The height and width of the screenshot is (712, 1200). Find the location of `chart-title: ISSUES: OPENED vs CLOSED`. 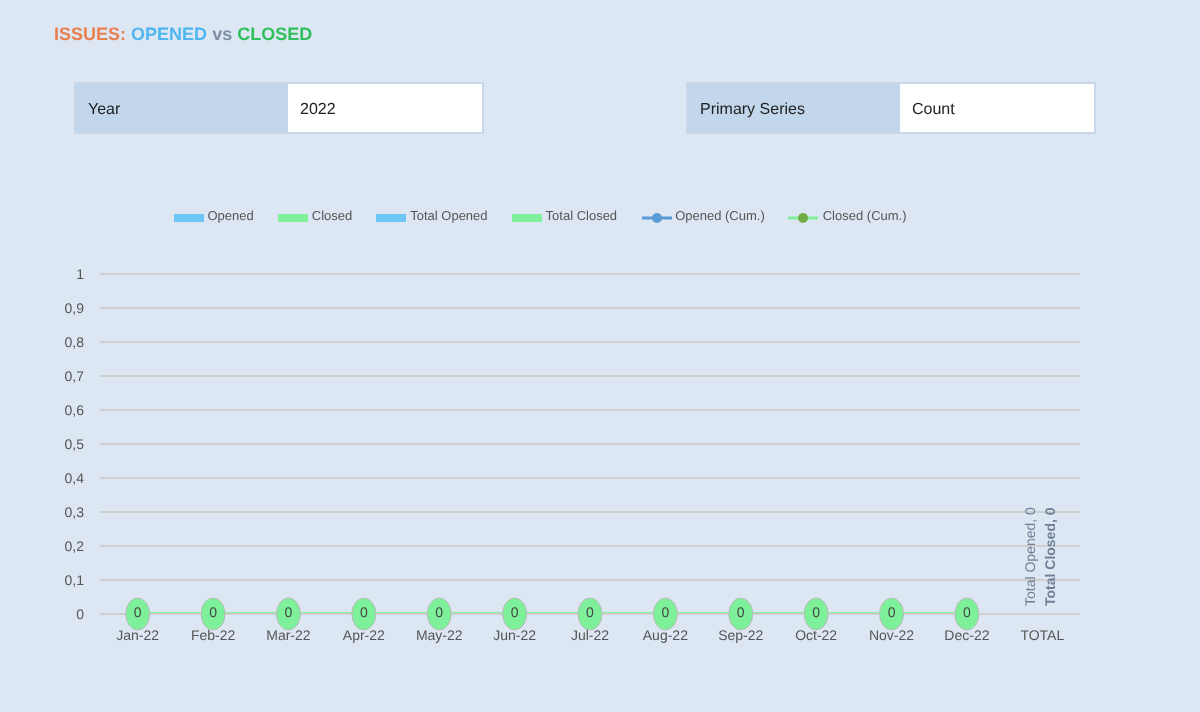

chart-title: ISSUES: OPENED vs CLOSED is located at coordinates (183, 34).